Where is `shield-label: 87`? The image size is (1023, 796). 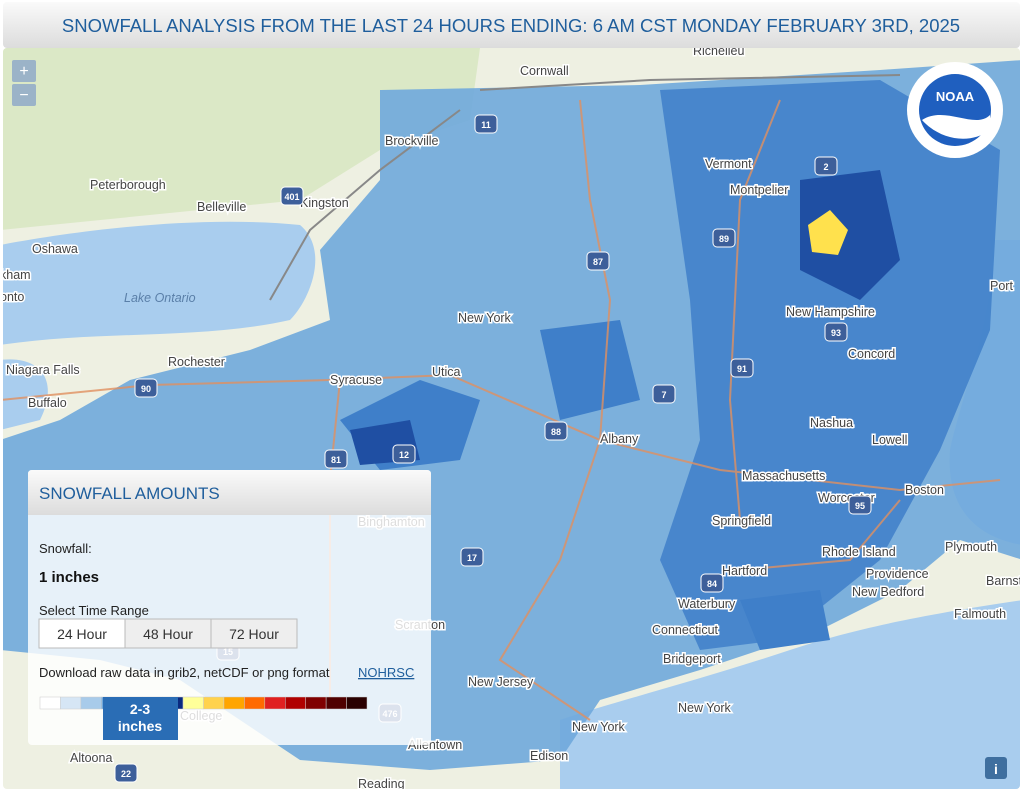
shield-label: 87 is located at coordinates (598, 262).